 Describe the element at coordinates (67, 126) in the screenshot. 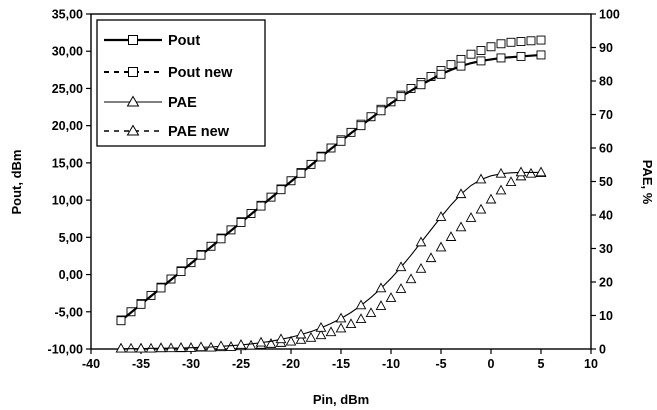

I see `y-left-tick-label: 20,00` at that location.